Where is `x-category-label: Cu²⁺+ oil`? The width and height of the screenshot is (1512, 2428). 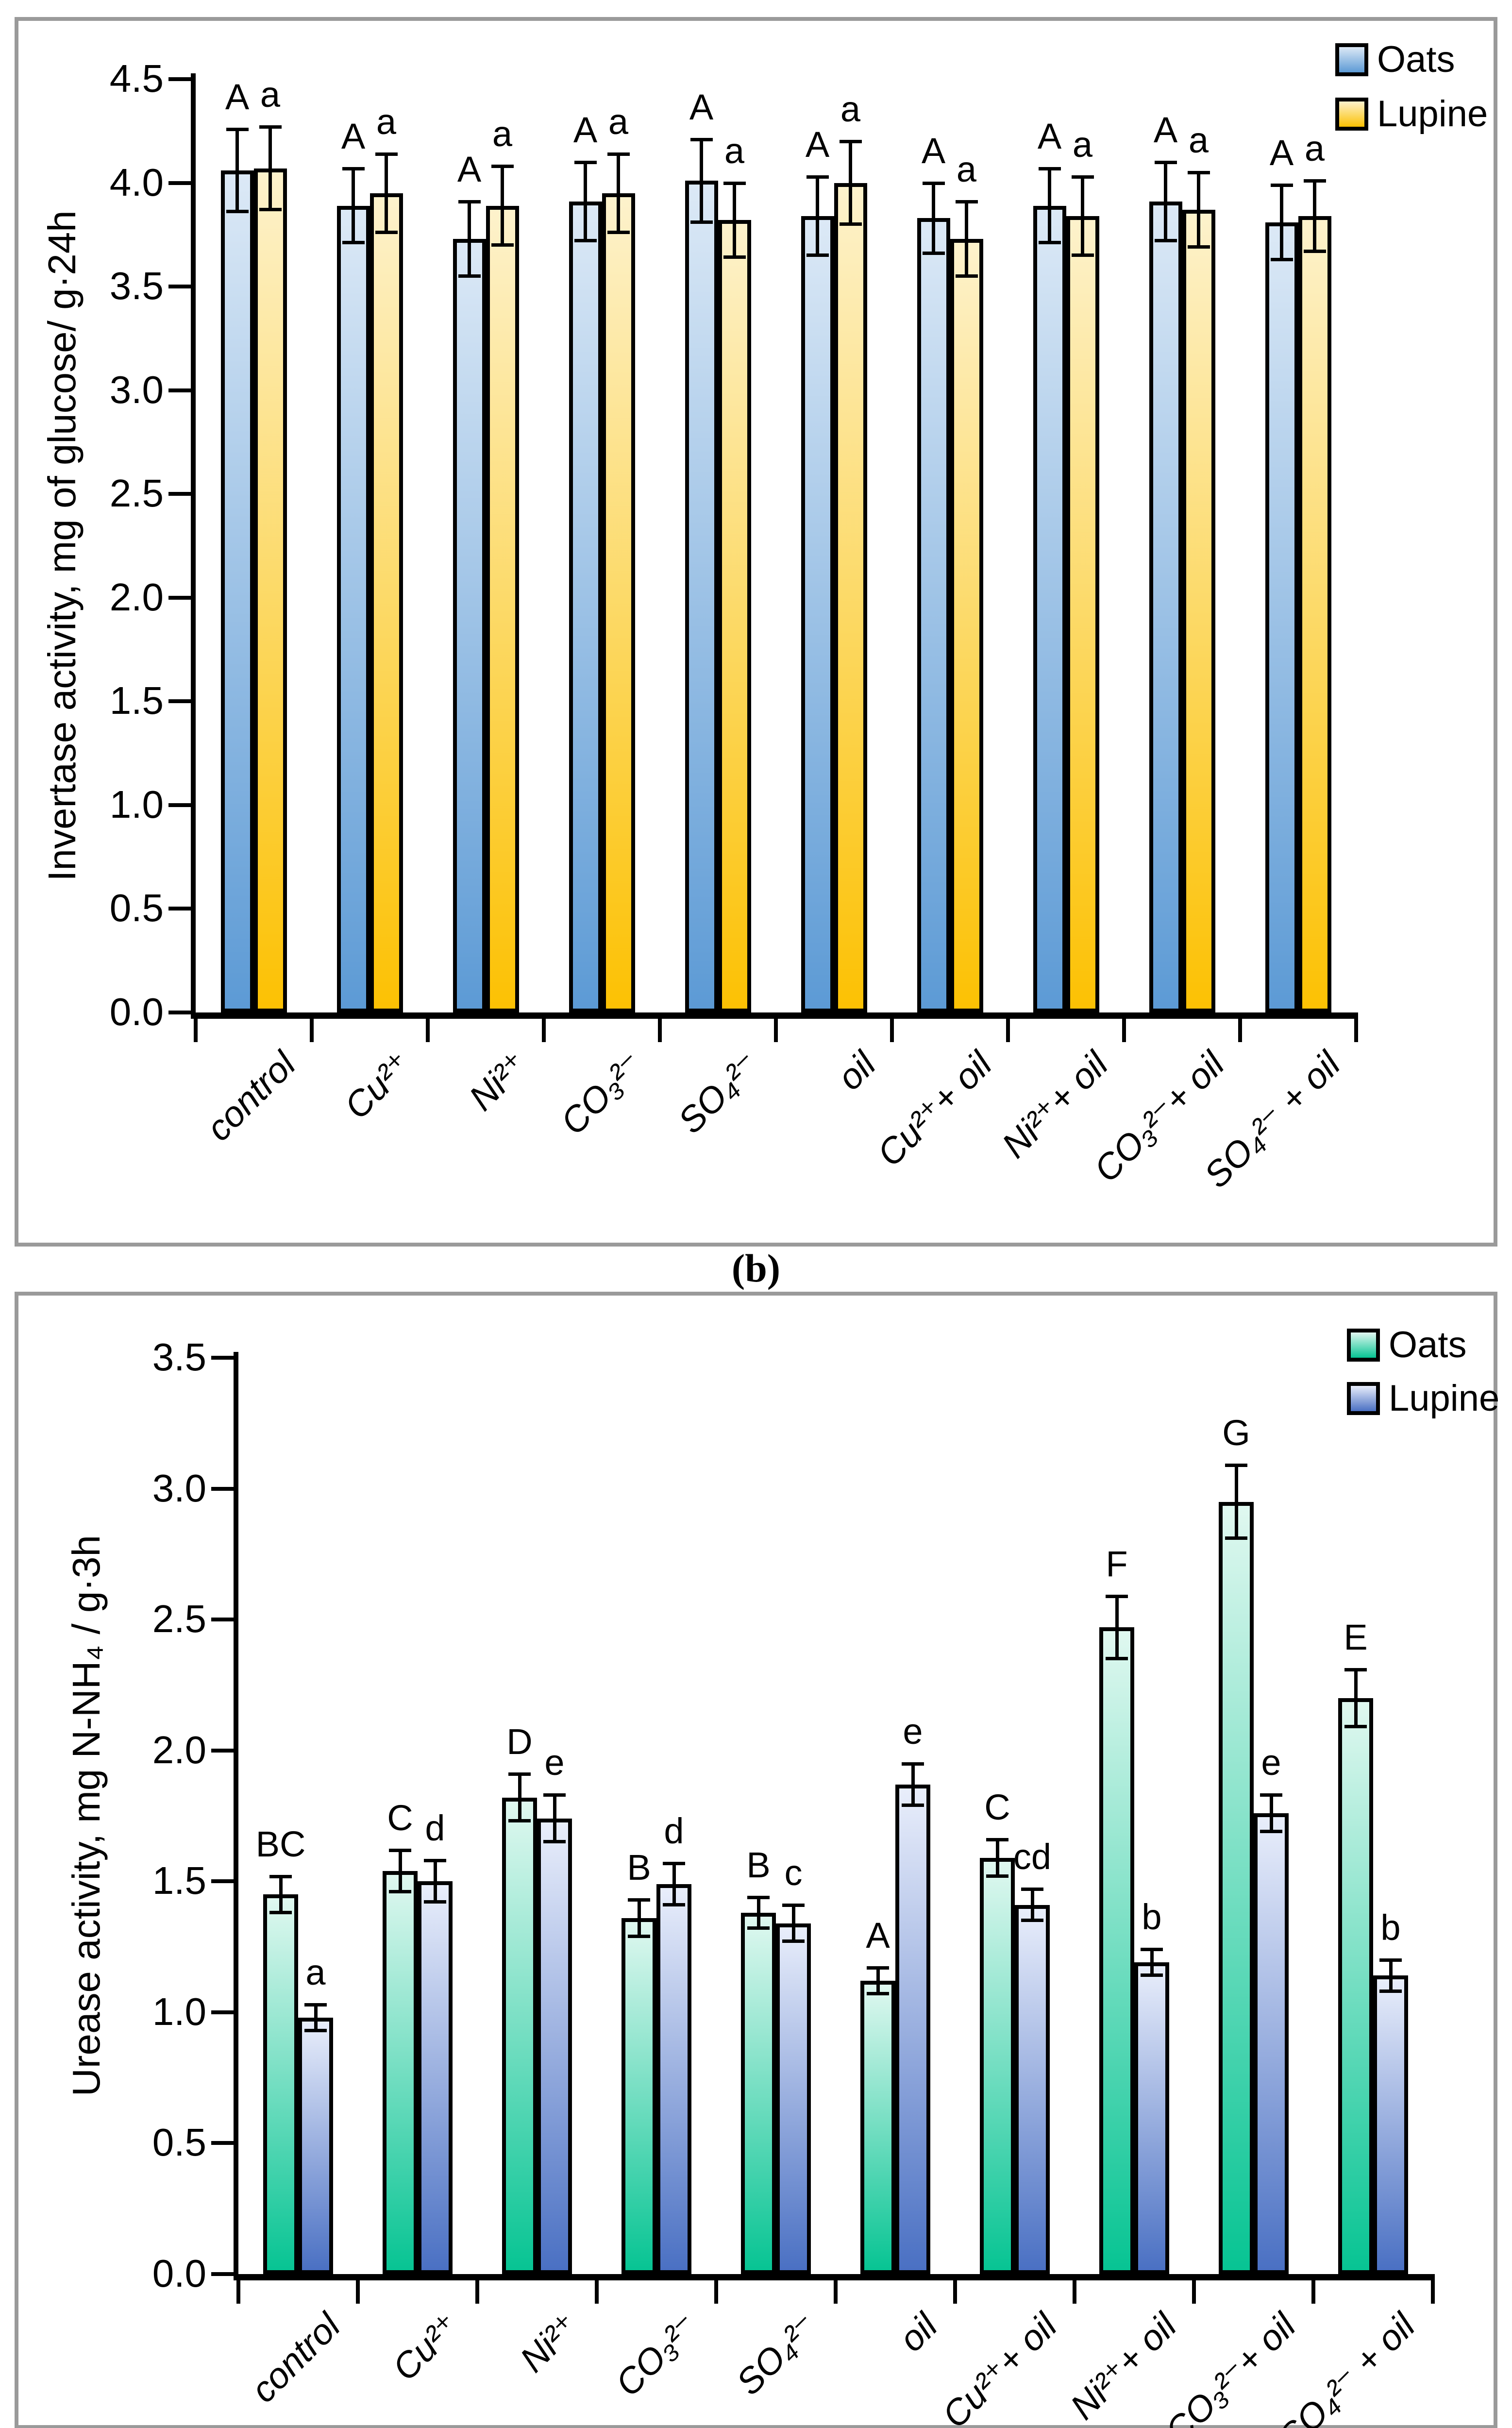
x-category-label: Cu²⁺+ oil is located at coordinates (934, 1109).